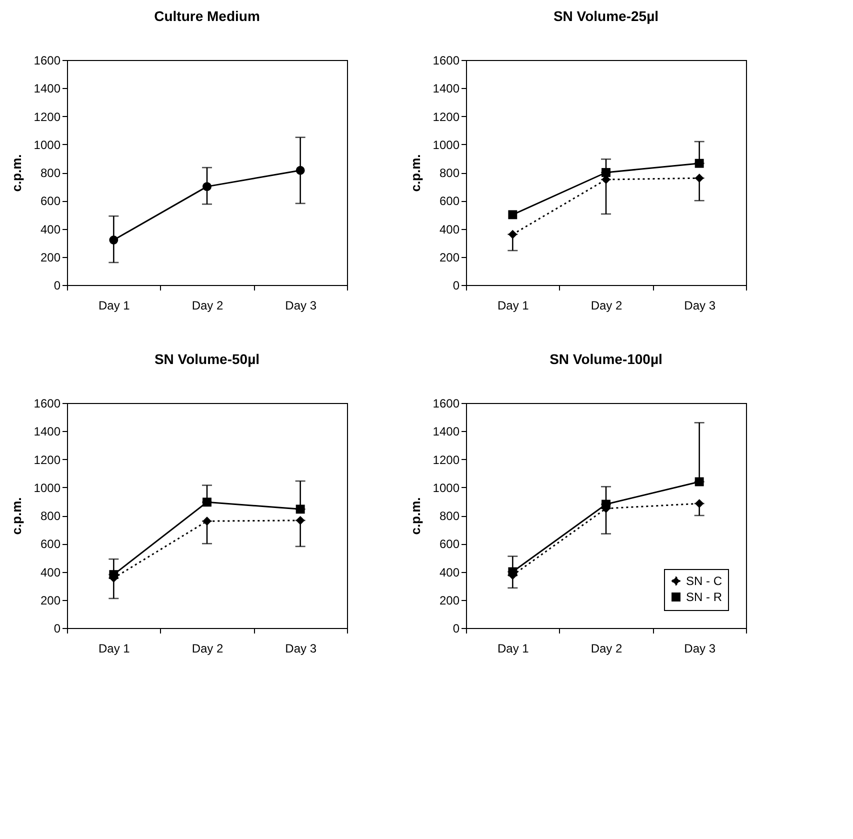 This screenshot has height=839, width=853. Describe the element at coordinates (704, 581) in the screenshot. I see `legend-label: SN - C` at that location.